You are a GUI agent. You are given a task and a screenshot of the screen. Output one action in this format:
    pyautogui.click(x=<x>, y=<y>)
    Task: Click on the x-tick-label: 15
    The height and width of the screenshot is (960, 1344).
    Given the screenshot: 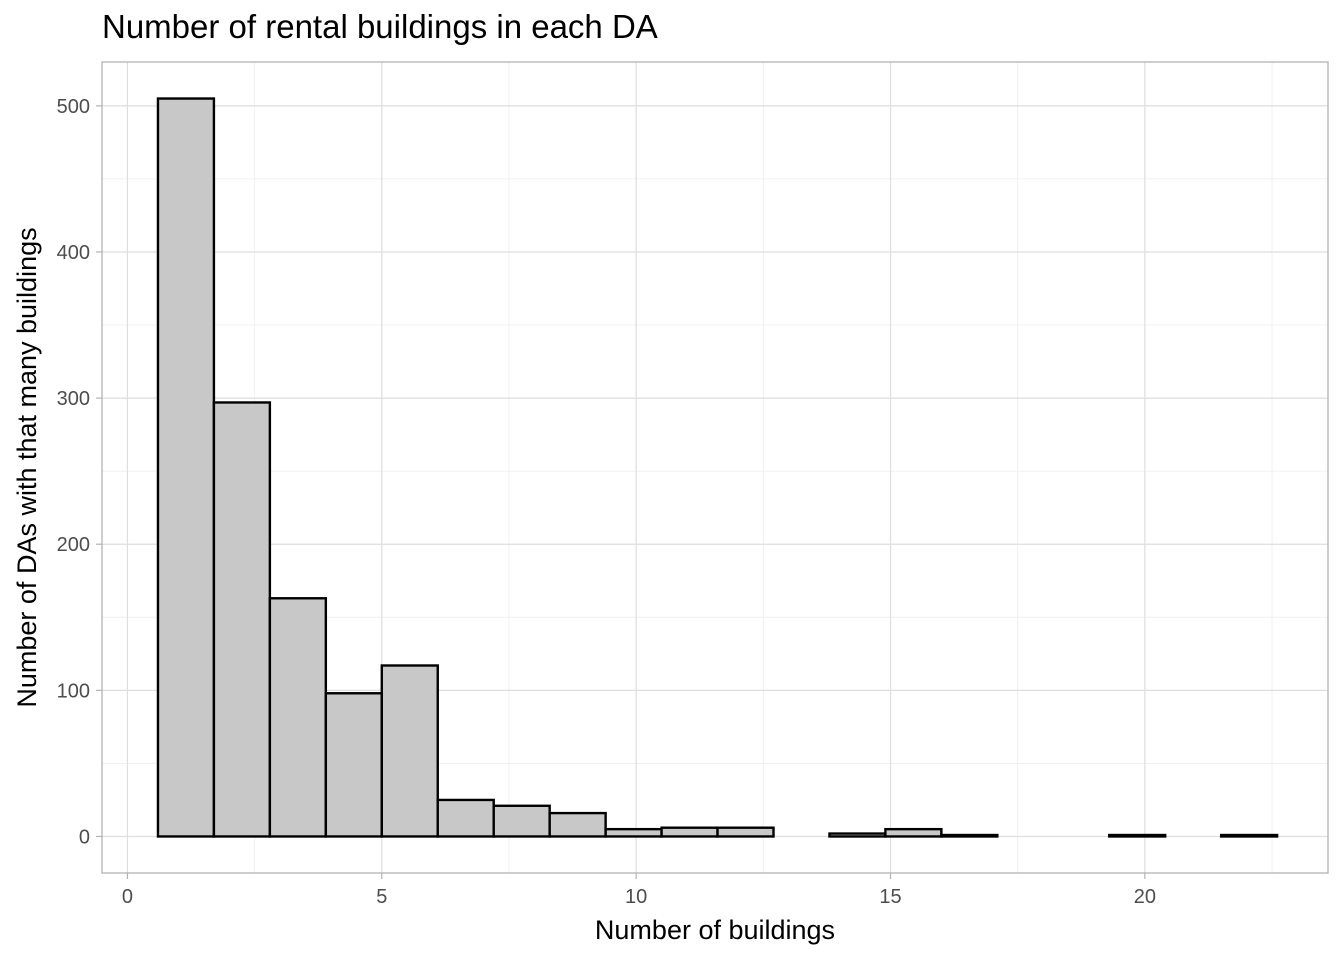 What is the action you would take?
    pyautogui.click(x=890, y=897)
    